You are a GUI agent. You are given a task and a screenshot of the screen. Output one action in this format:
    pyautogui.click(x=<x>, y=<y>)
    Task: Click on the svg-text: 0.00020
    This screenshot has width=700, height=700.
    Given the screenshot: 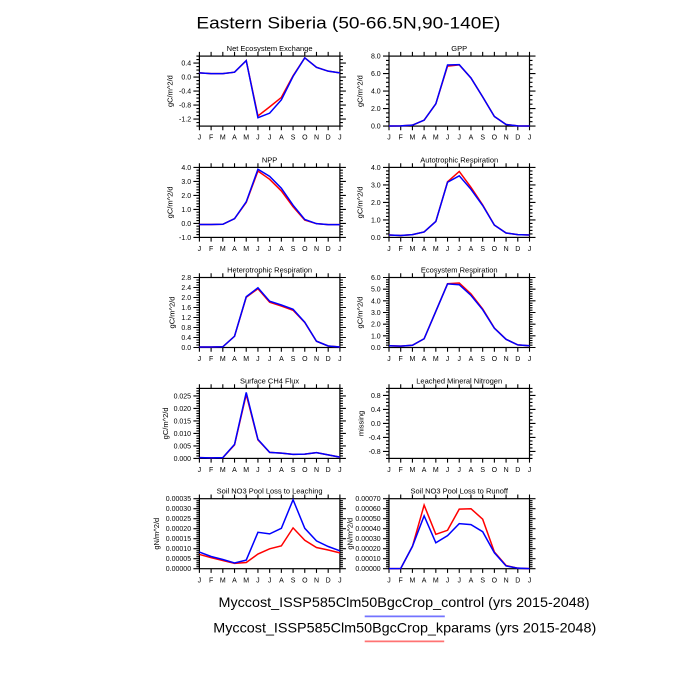 What is the action you would take?
    pyautogui.click(x=178, y=529)
    